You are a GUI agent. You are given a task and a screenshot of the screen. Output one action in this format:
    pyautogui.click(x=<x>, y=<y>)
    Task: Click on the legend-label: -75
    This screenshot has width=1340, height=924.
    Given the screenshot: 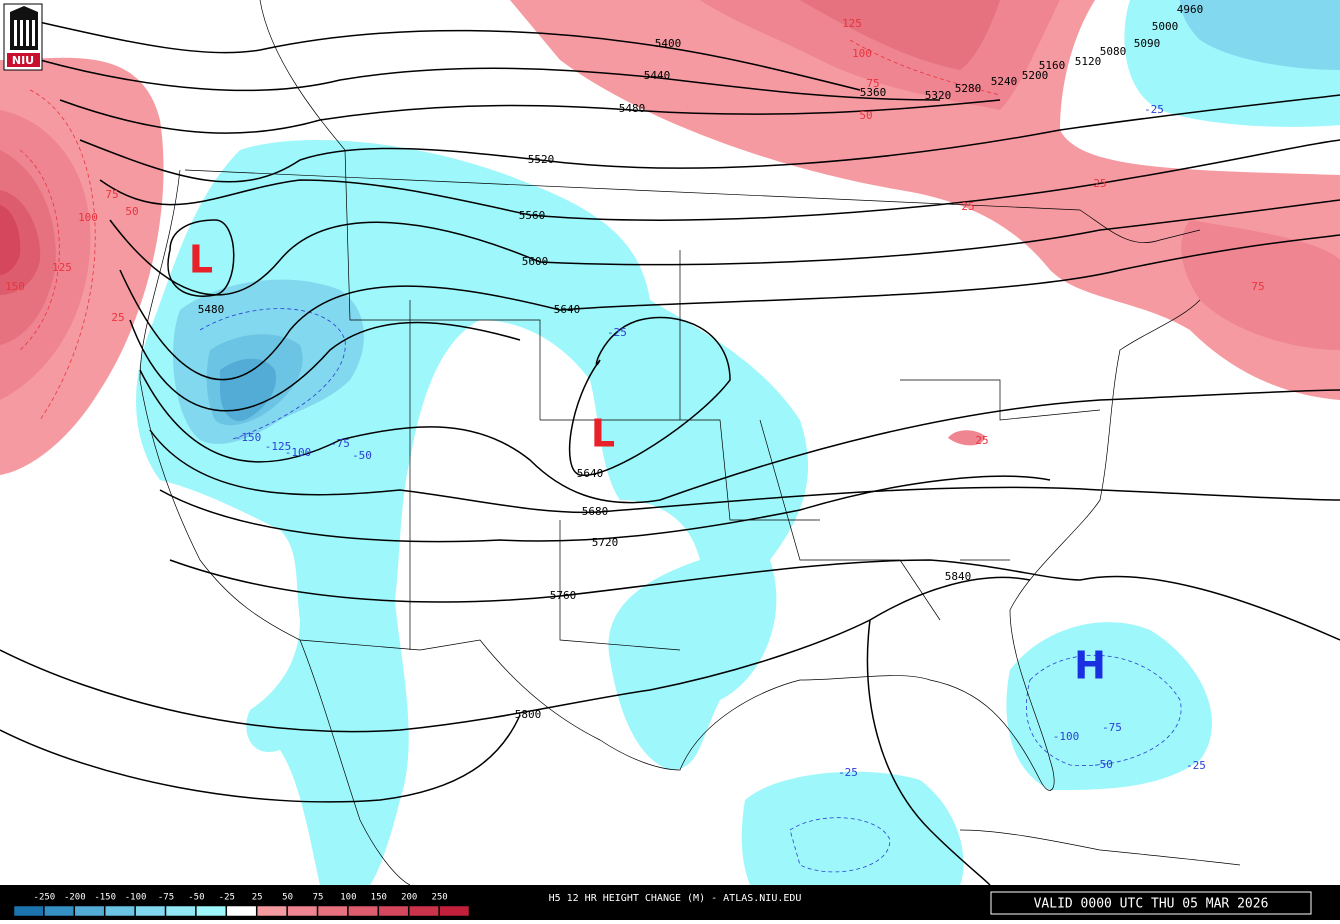 What is the action you would take?
    pyautogui.click(x=166, y=898)
    